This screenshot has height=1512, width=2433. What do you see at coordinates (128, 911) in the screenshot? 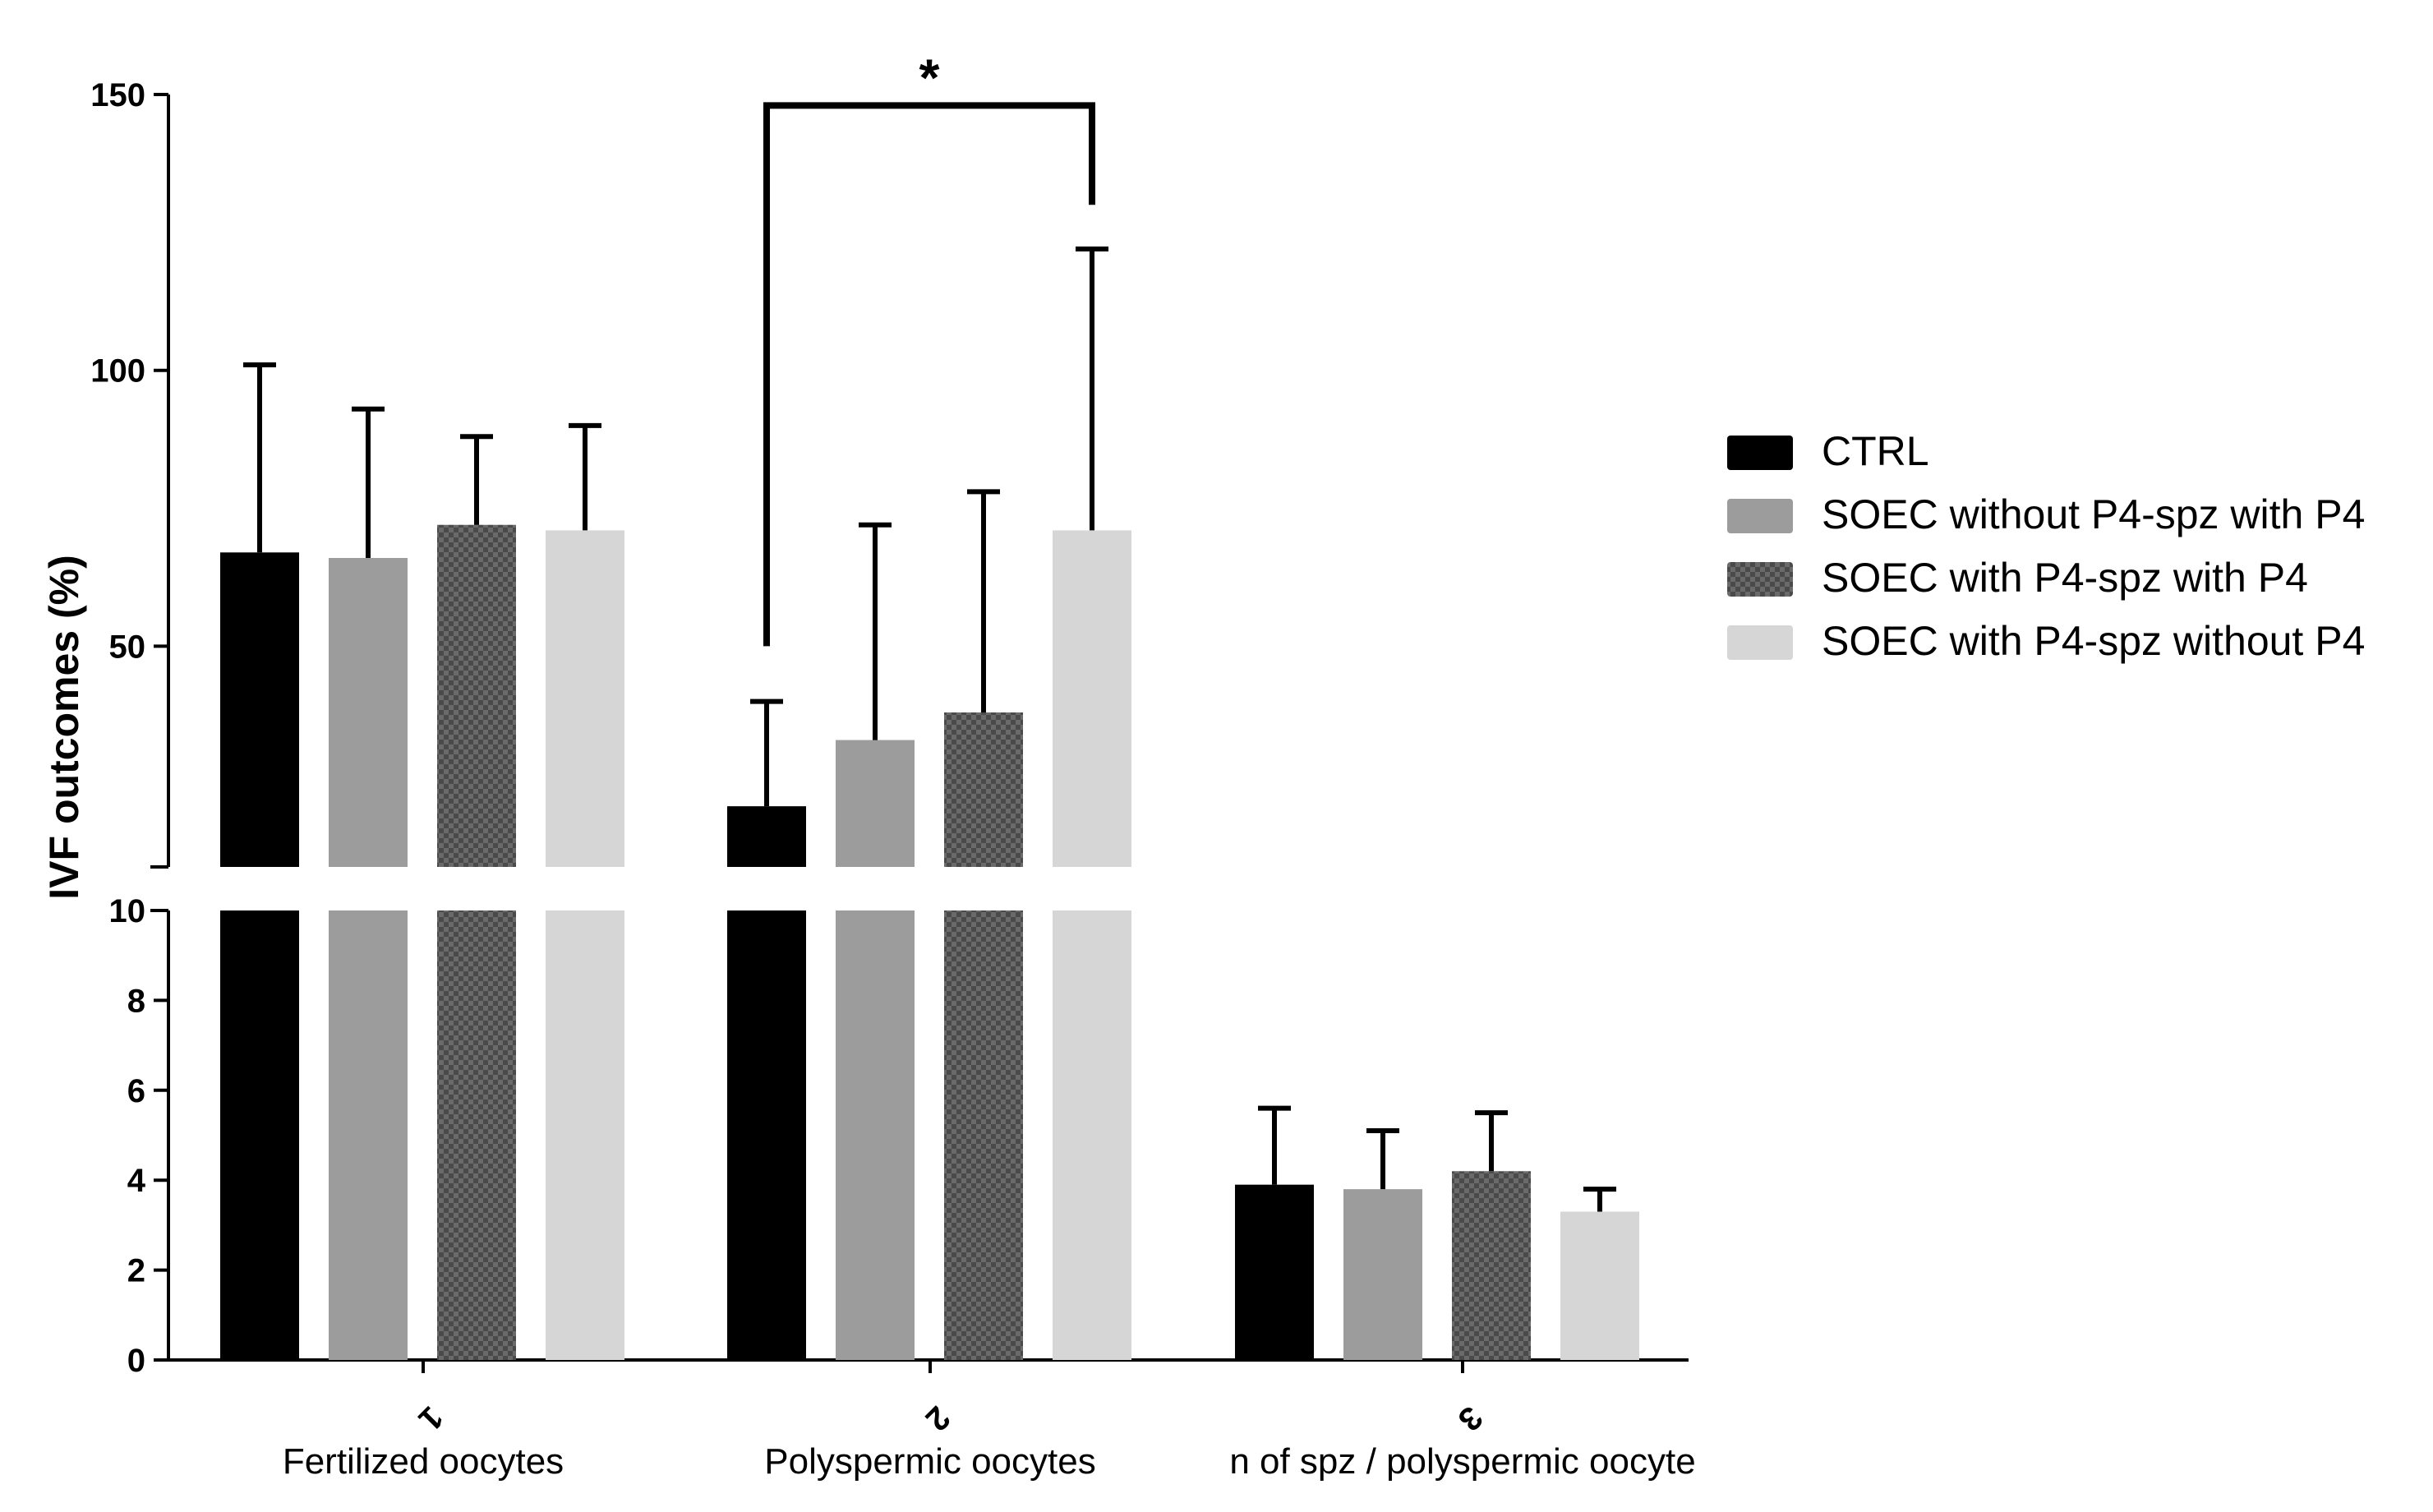
I see `y-tick-label: 10` at bounding box center [128, 911].